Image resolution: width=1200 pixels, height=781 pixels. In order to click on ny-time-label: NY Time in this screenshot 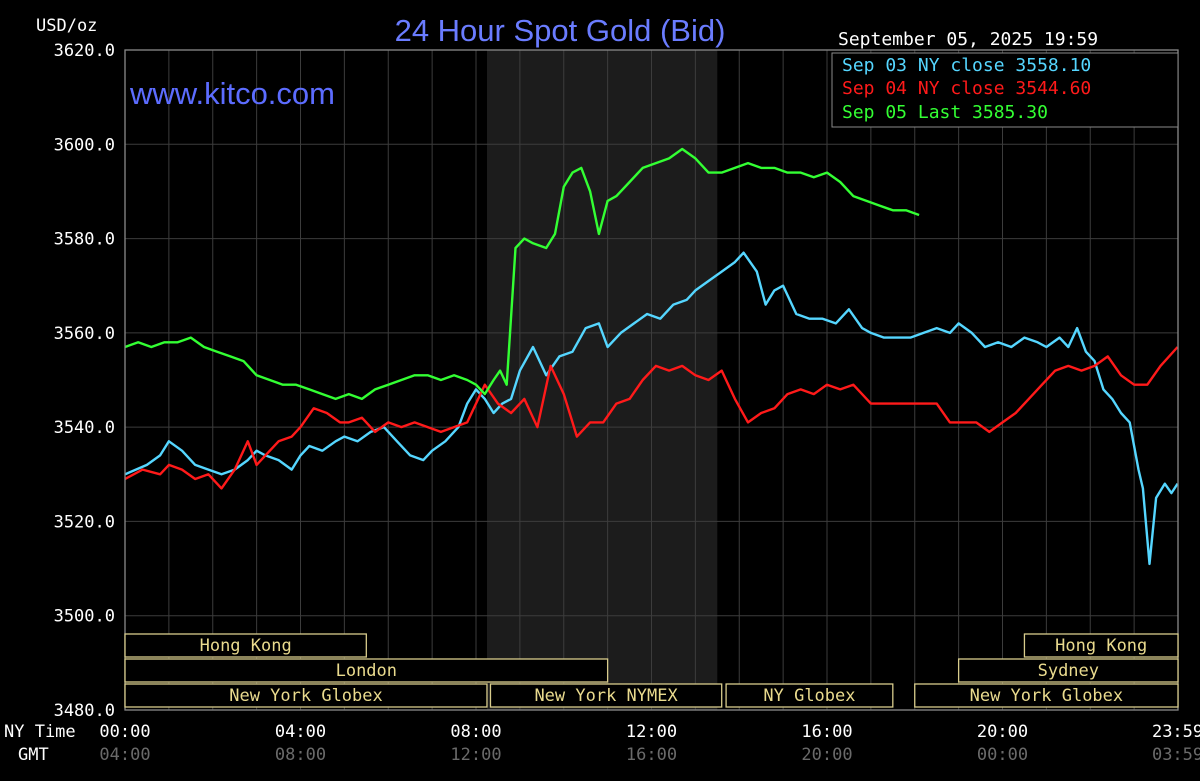, I will do `click(40, 732)`.